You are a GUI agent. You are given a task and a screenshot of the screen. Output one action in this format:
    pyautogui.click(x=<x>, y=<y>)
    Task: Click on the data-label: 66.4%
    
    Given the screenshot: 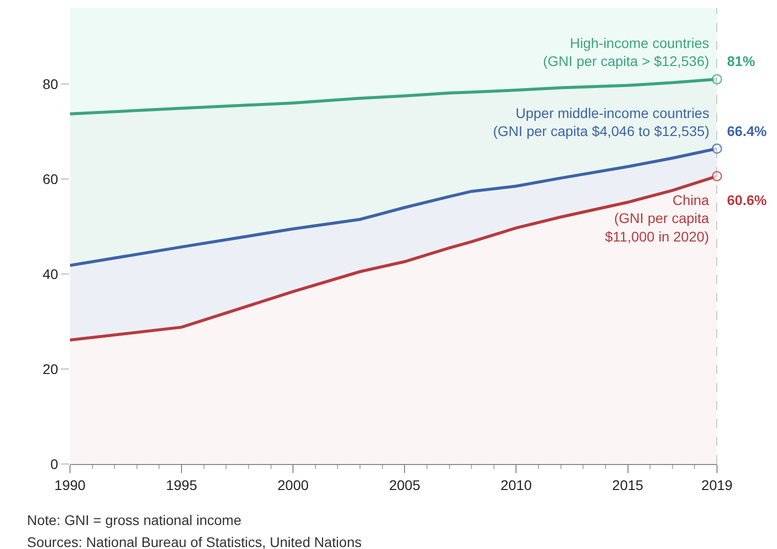 What is the action you would take?
    pyautogui.click(x=747, y=131)
    